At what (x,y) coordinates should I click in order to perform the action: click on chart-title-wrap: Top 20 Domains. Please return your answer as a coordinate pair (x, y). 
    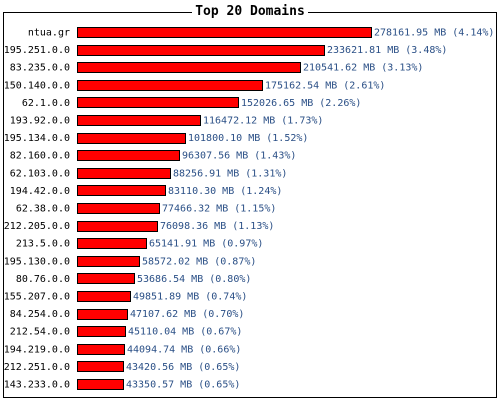
    Looking at the image, I should click on (250, 12).